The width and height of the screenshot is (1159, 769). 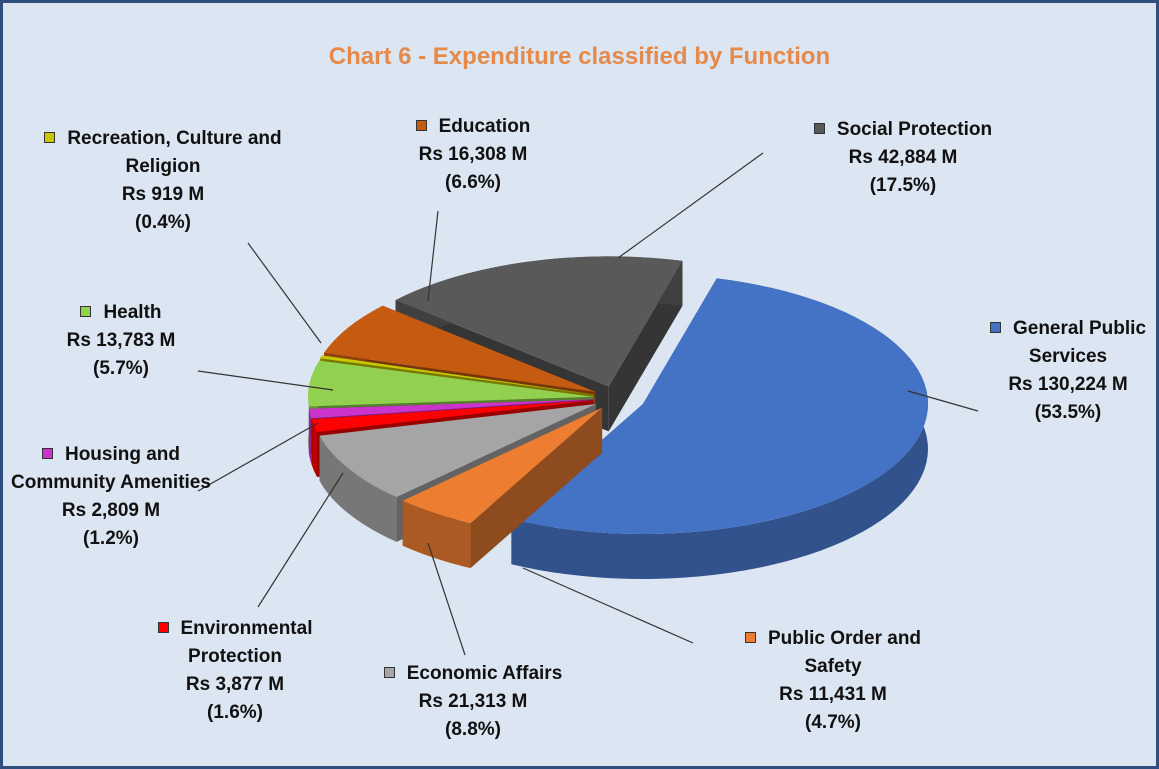 What do you see at coordinates (473, 729) in the screenshot?
I see `percent-label: (8.8%)` at bounding box center [473, 729].